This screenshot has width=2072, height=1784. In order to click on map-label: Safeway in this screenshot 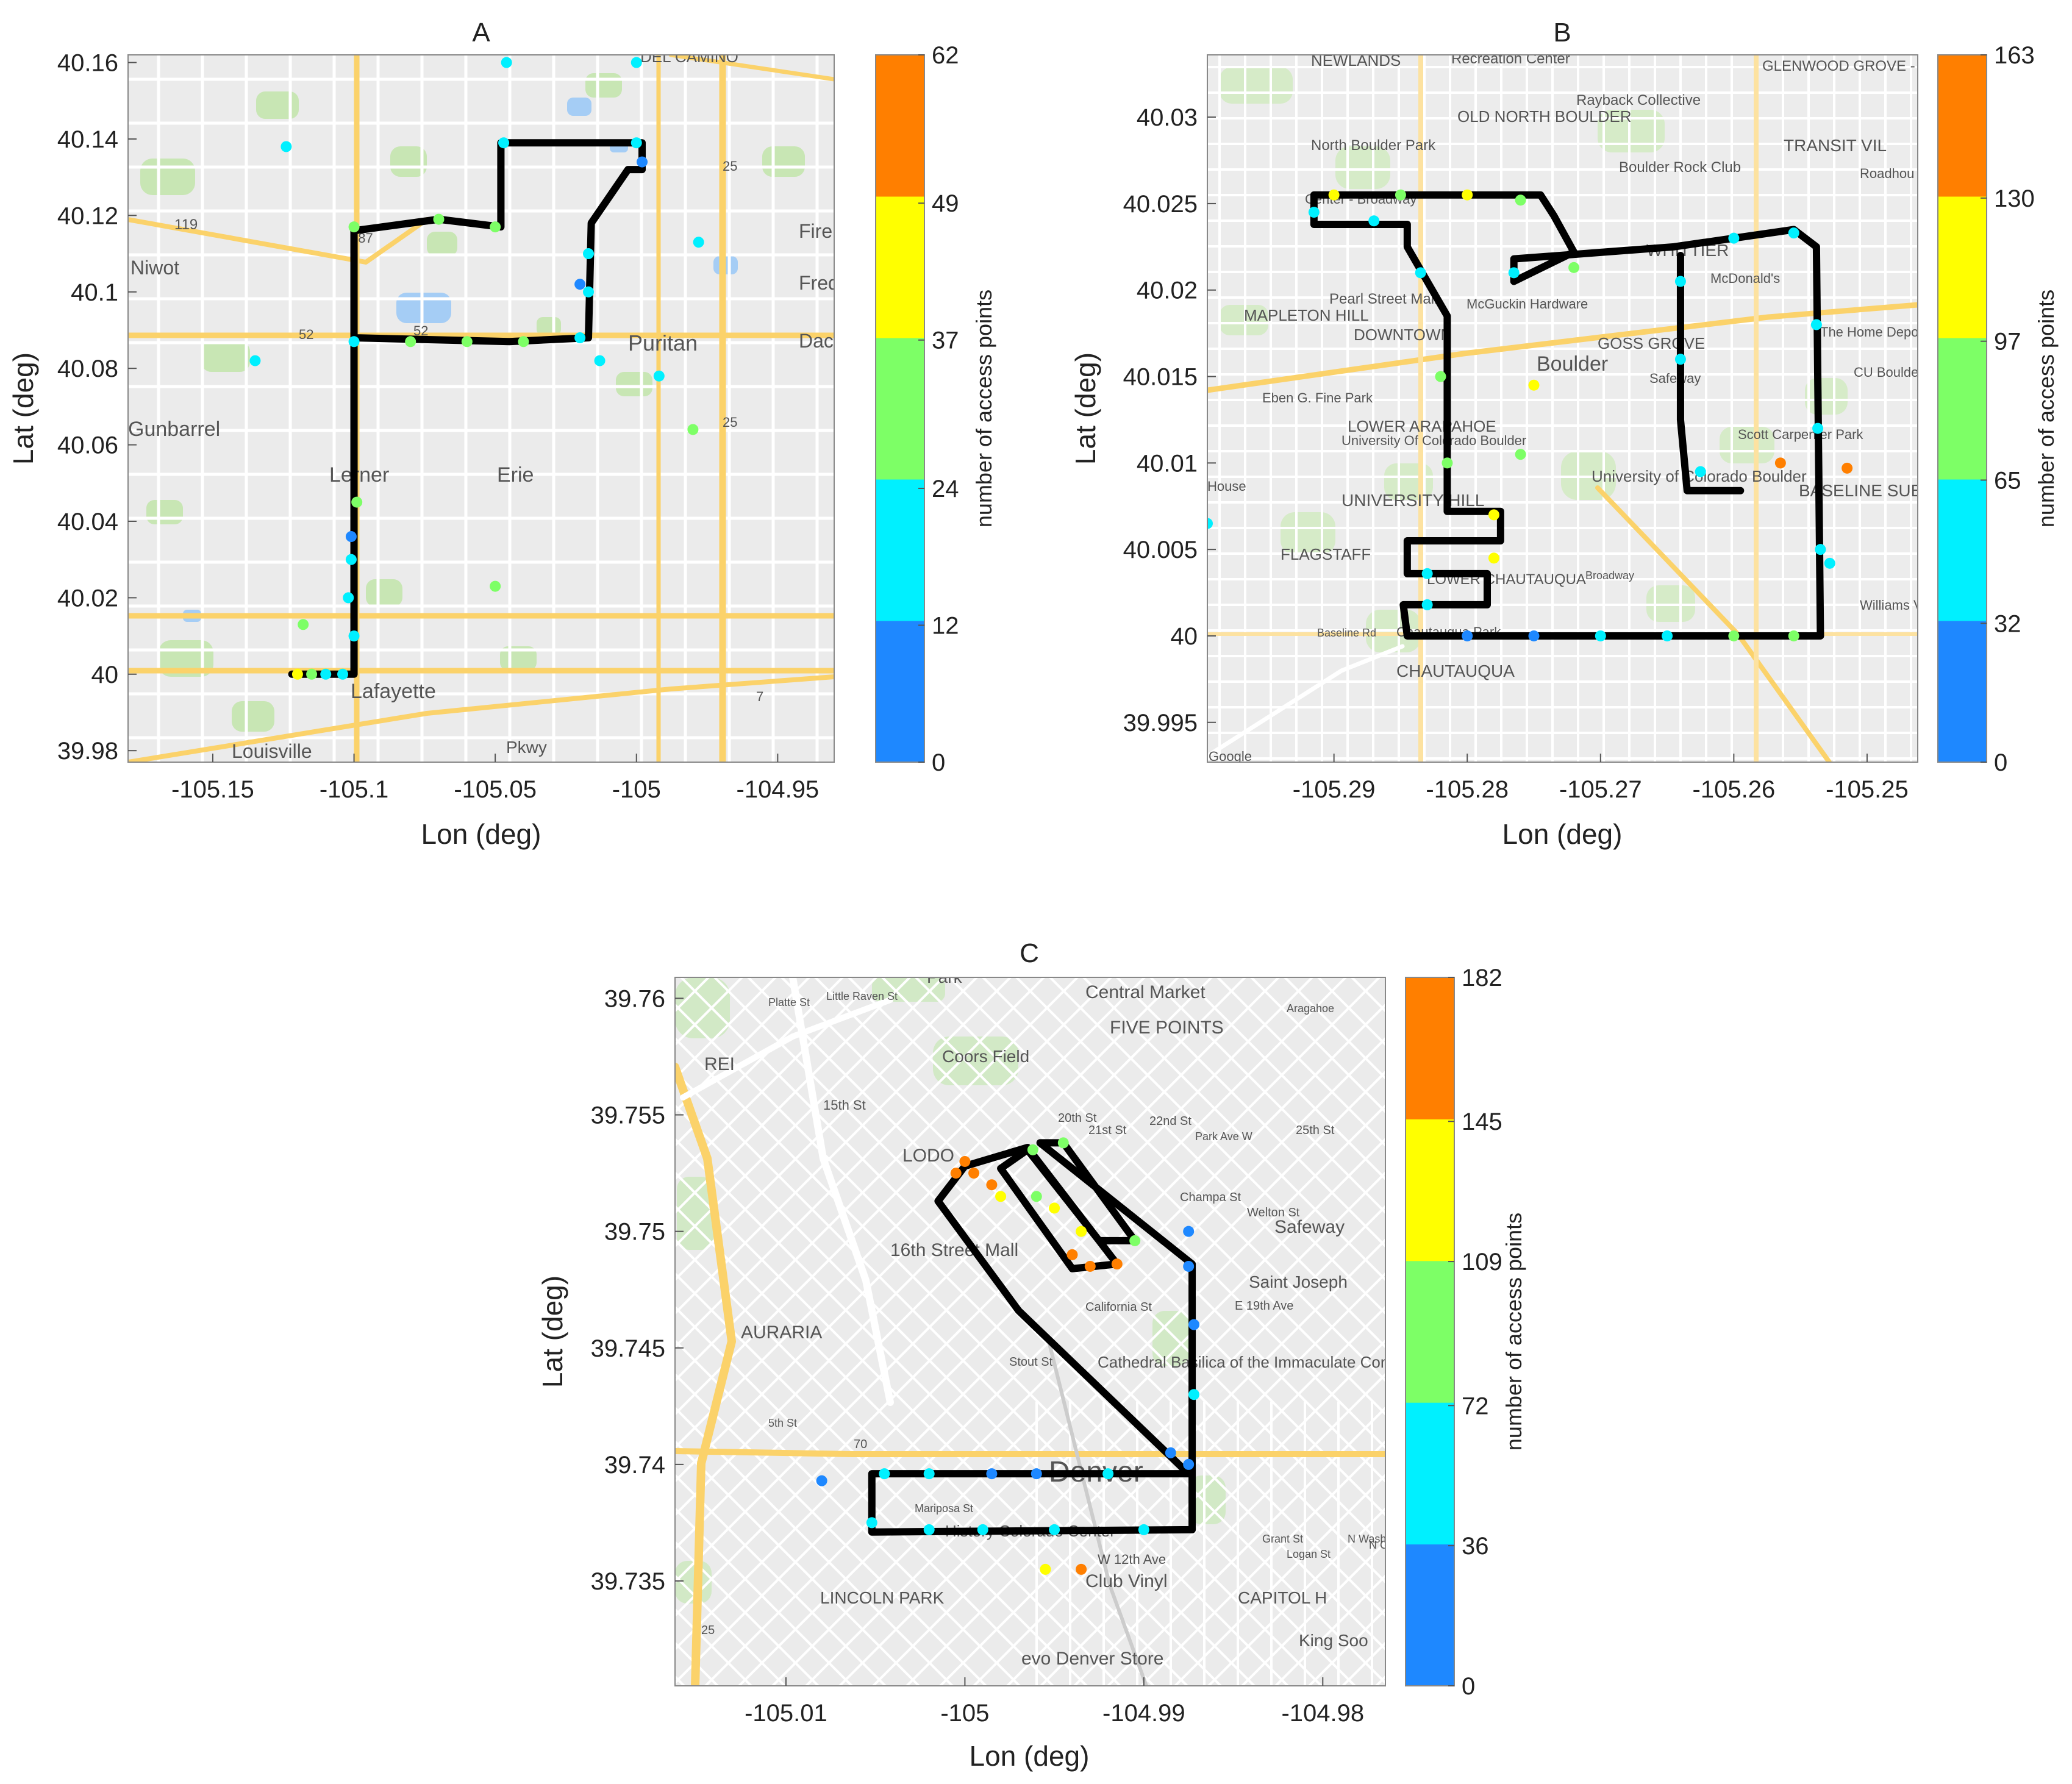, I will do `click(1675, 378)`.